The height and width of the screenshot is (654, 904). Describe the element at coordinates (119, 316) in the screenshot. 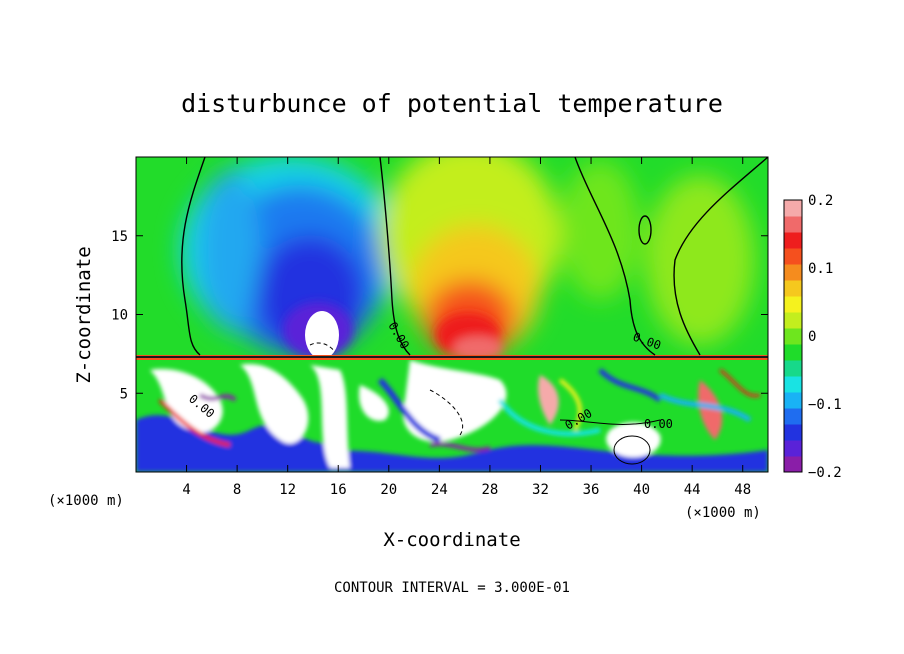

I see `y-tick-label: 10` at that location.